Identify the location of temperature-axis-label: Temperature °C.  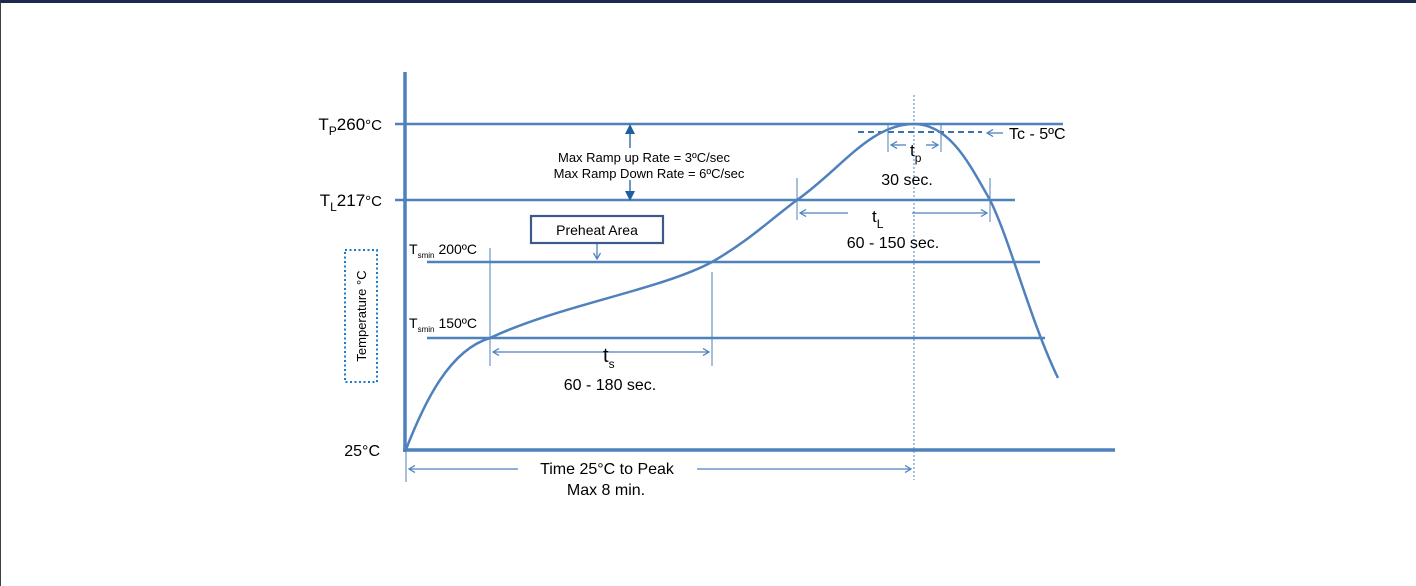
(361, 315).